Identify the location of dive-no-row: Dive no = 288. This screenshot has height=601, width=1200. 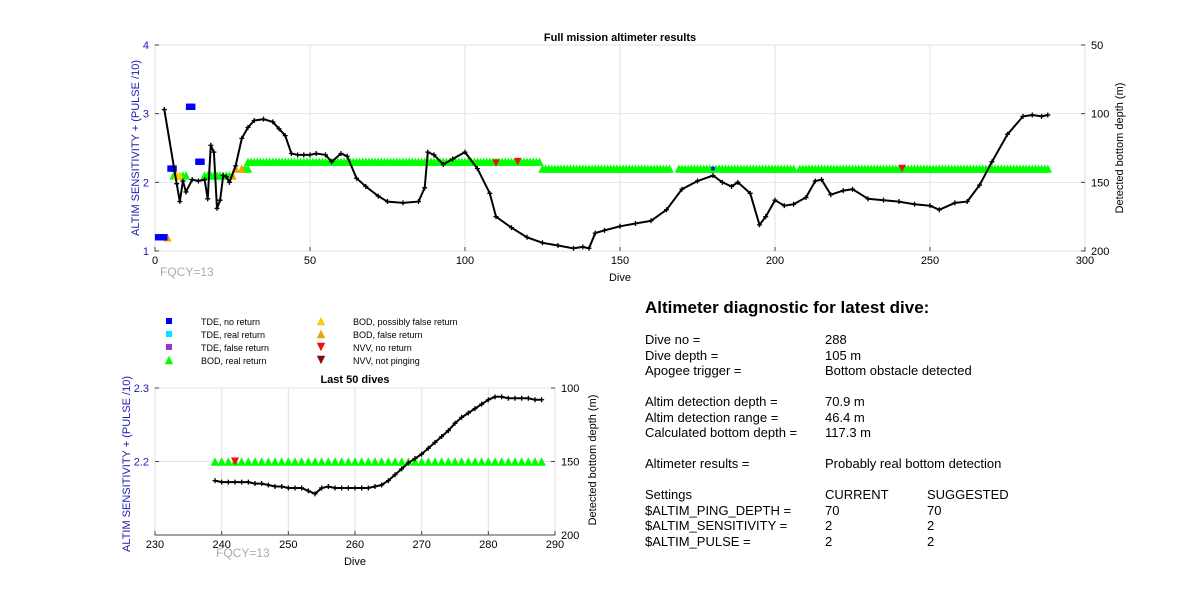
(905, 340).